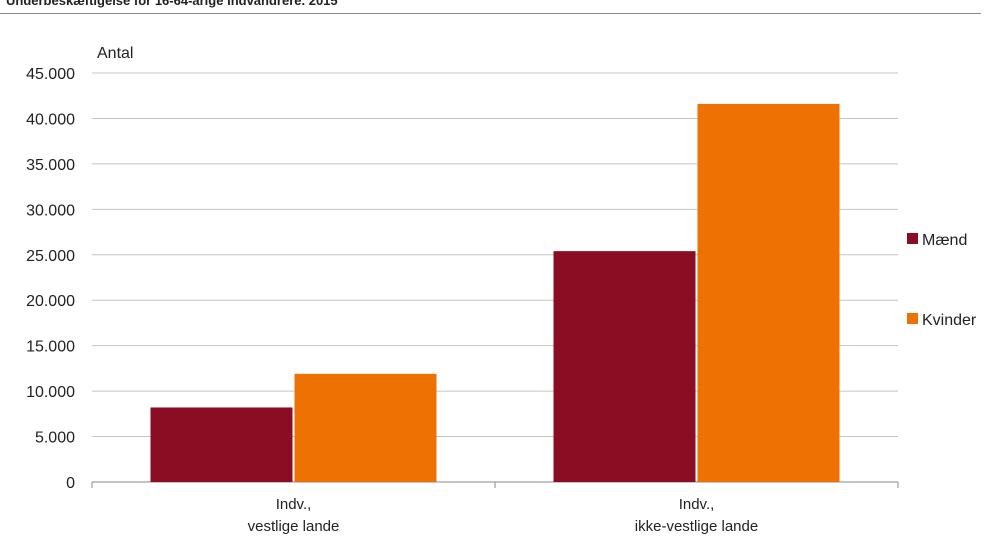 Image resolution: width=985 pixels, height=550 pixels. What do you see at coordinates (50, 74) in the screenshot?
I see `y-tick-label: 45.000` at bounding box center [50, 74].